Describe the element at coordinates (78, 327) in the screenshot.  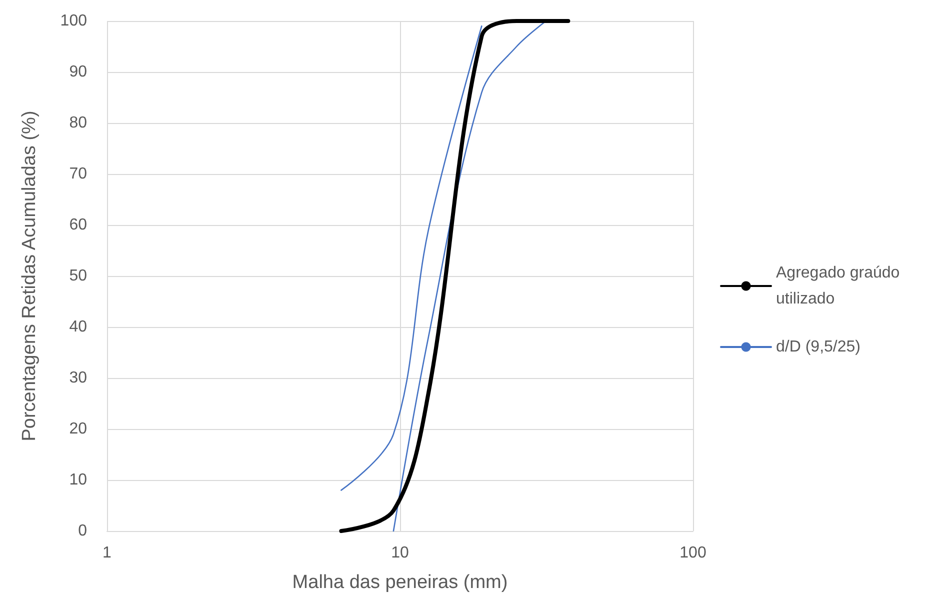
I see `y-tick-label: 40` at that location.